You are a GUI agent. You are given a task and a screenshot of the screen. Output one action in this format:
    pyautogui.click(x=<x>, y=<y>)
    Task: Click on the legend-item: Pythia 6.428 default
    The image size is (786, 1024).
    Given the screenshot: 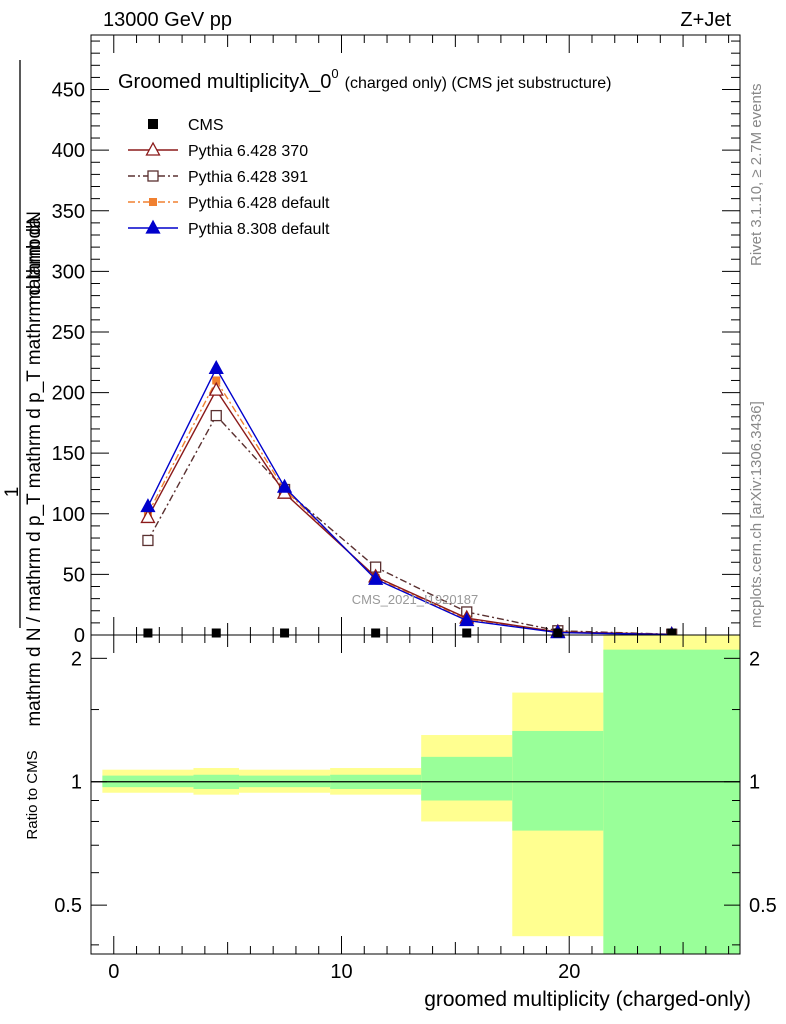 What is the action you would take?
    pyautogui.click(x=229, y=203)
    